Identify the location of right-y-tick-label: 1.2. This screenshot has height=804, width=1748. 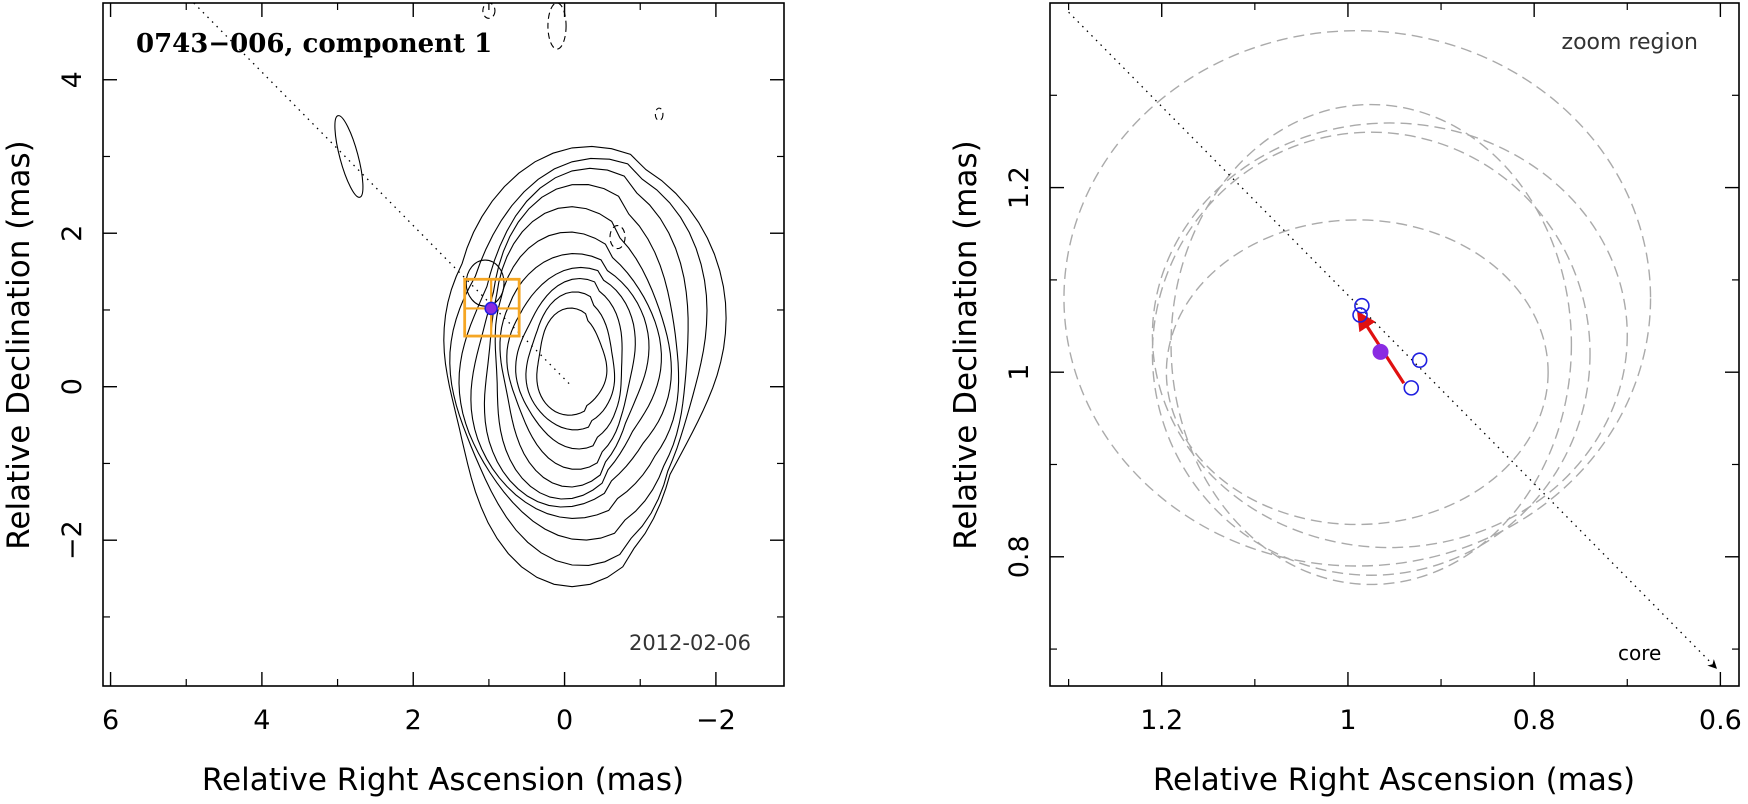
(1019, 187).